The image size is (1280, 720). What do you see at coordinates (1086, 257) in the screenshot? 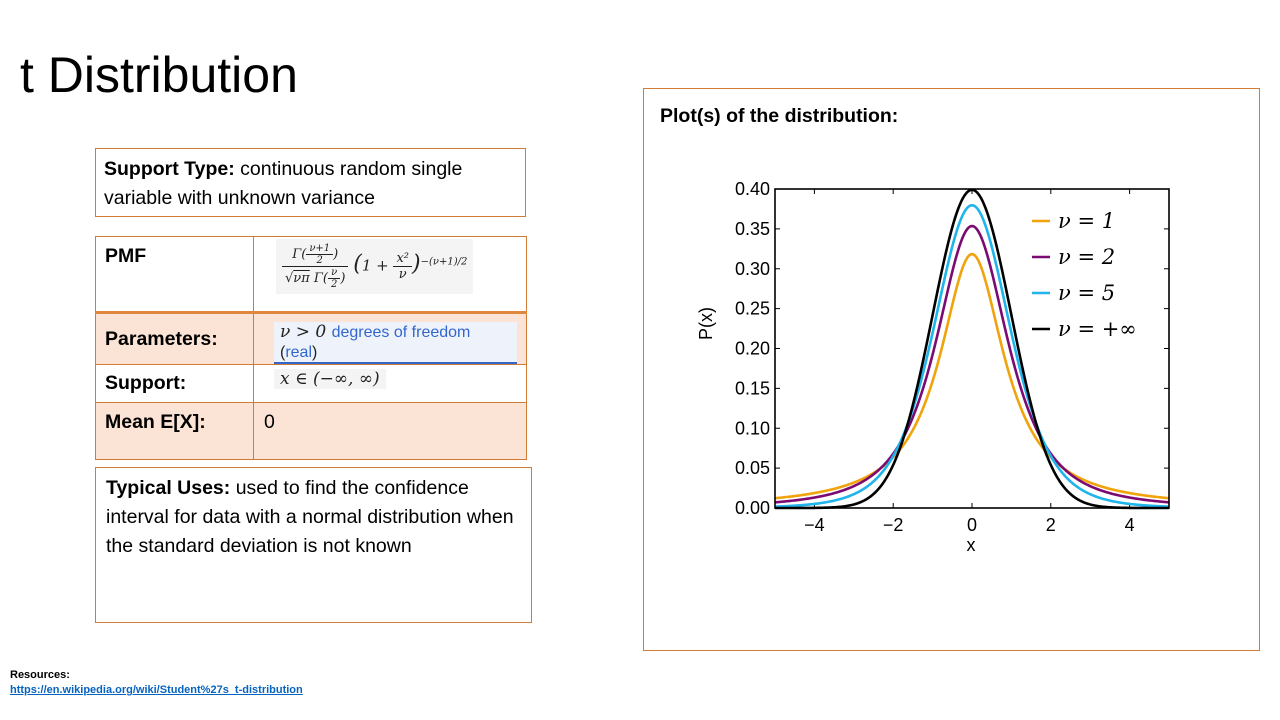
I see `legend-label-2: ν = 2` at bounding box center [1086, 257].